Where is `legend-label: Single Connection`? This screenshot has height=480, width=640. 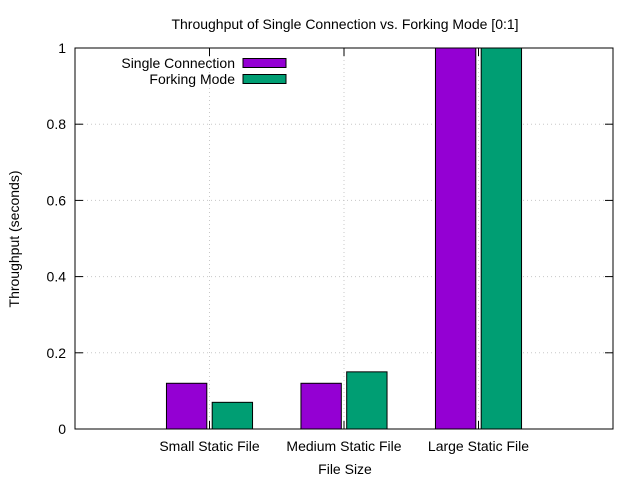
legend-label: Single Connection is located at coordinates (178, 63).